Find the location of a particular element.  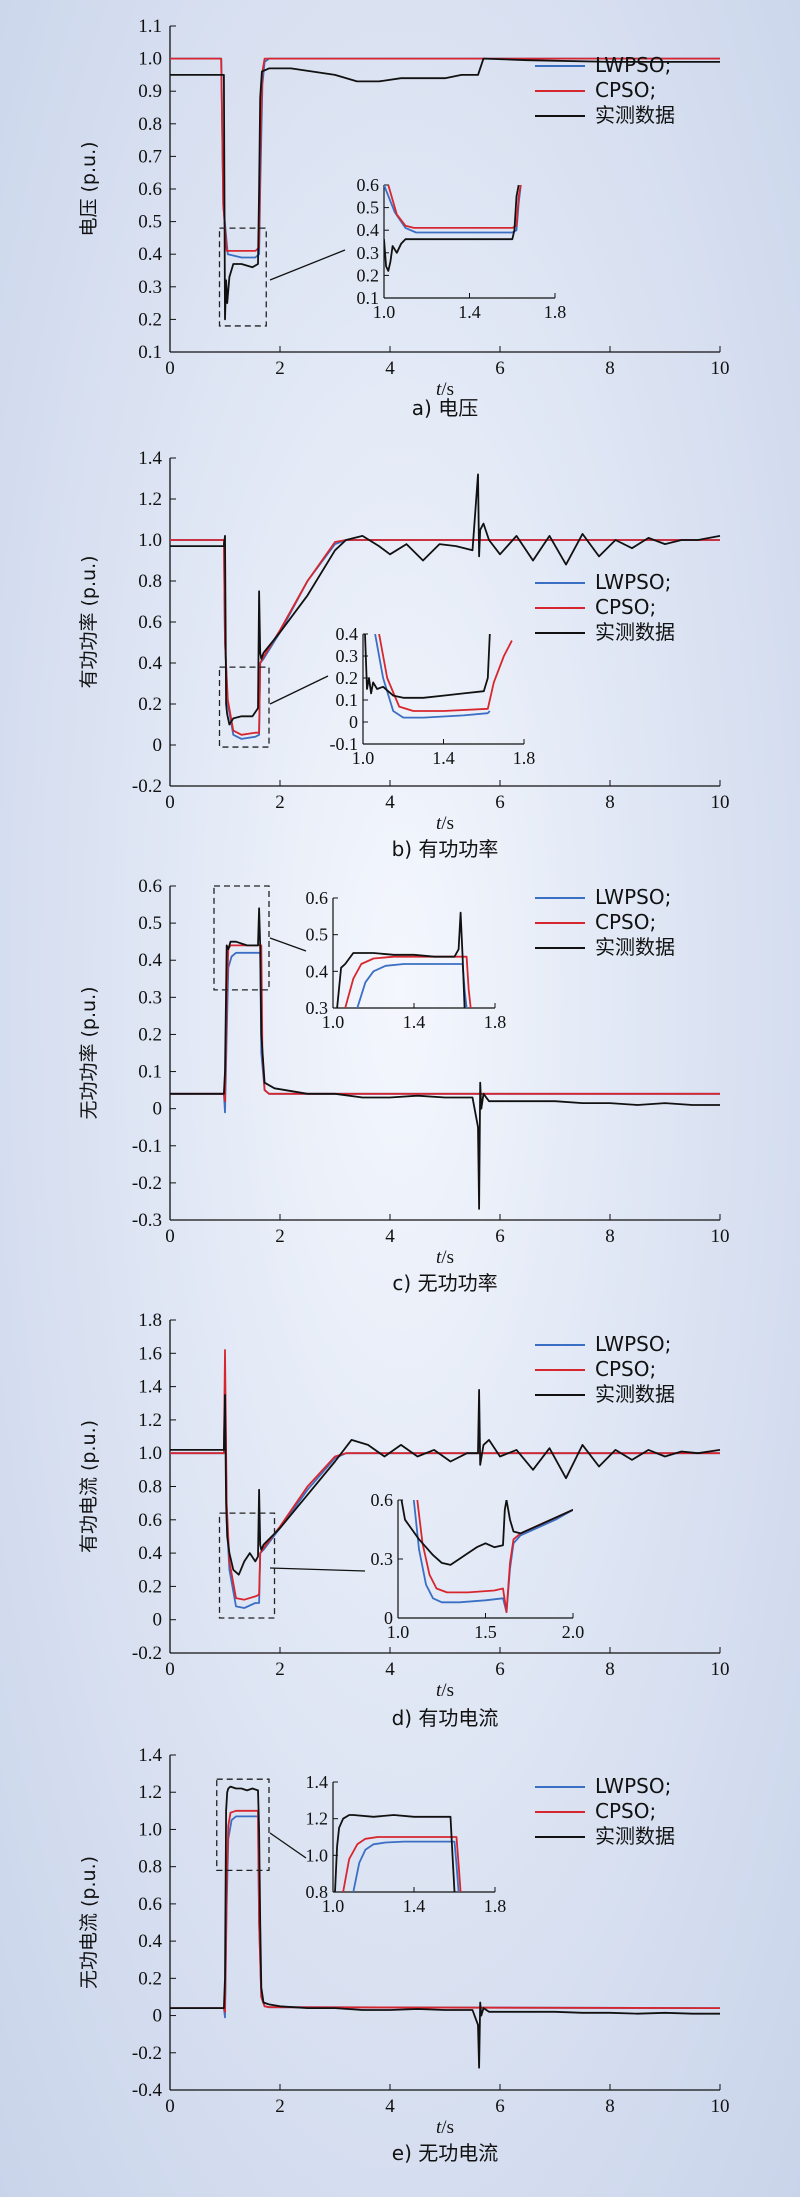

y-tick-label: 1.2 is located at coordinates (150, 499).